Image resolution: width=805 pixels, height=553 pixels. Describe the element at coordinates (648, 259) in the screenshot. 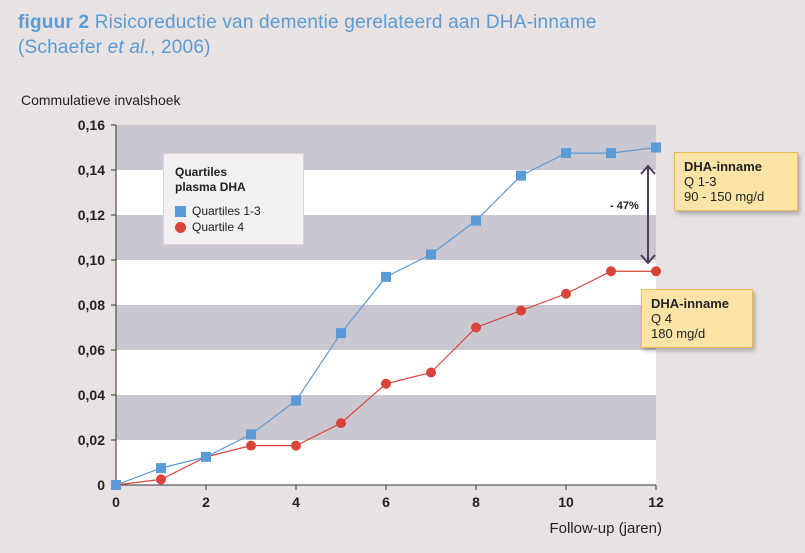

I see `arrow-down-icon` at that location.